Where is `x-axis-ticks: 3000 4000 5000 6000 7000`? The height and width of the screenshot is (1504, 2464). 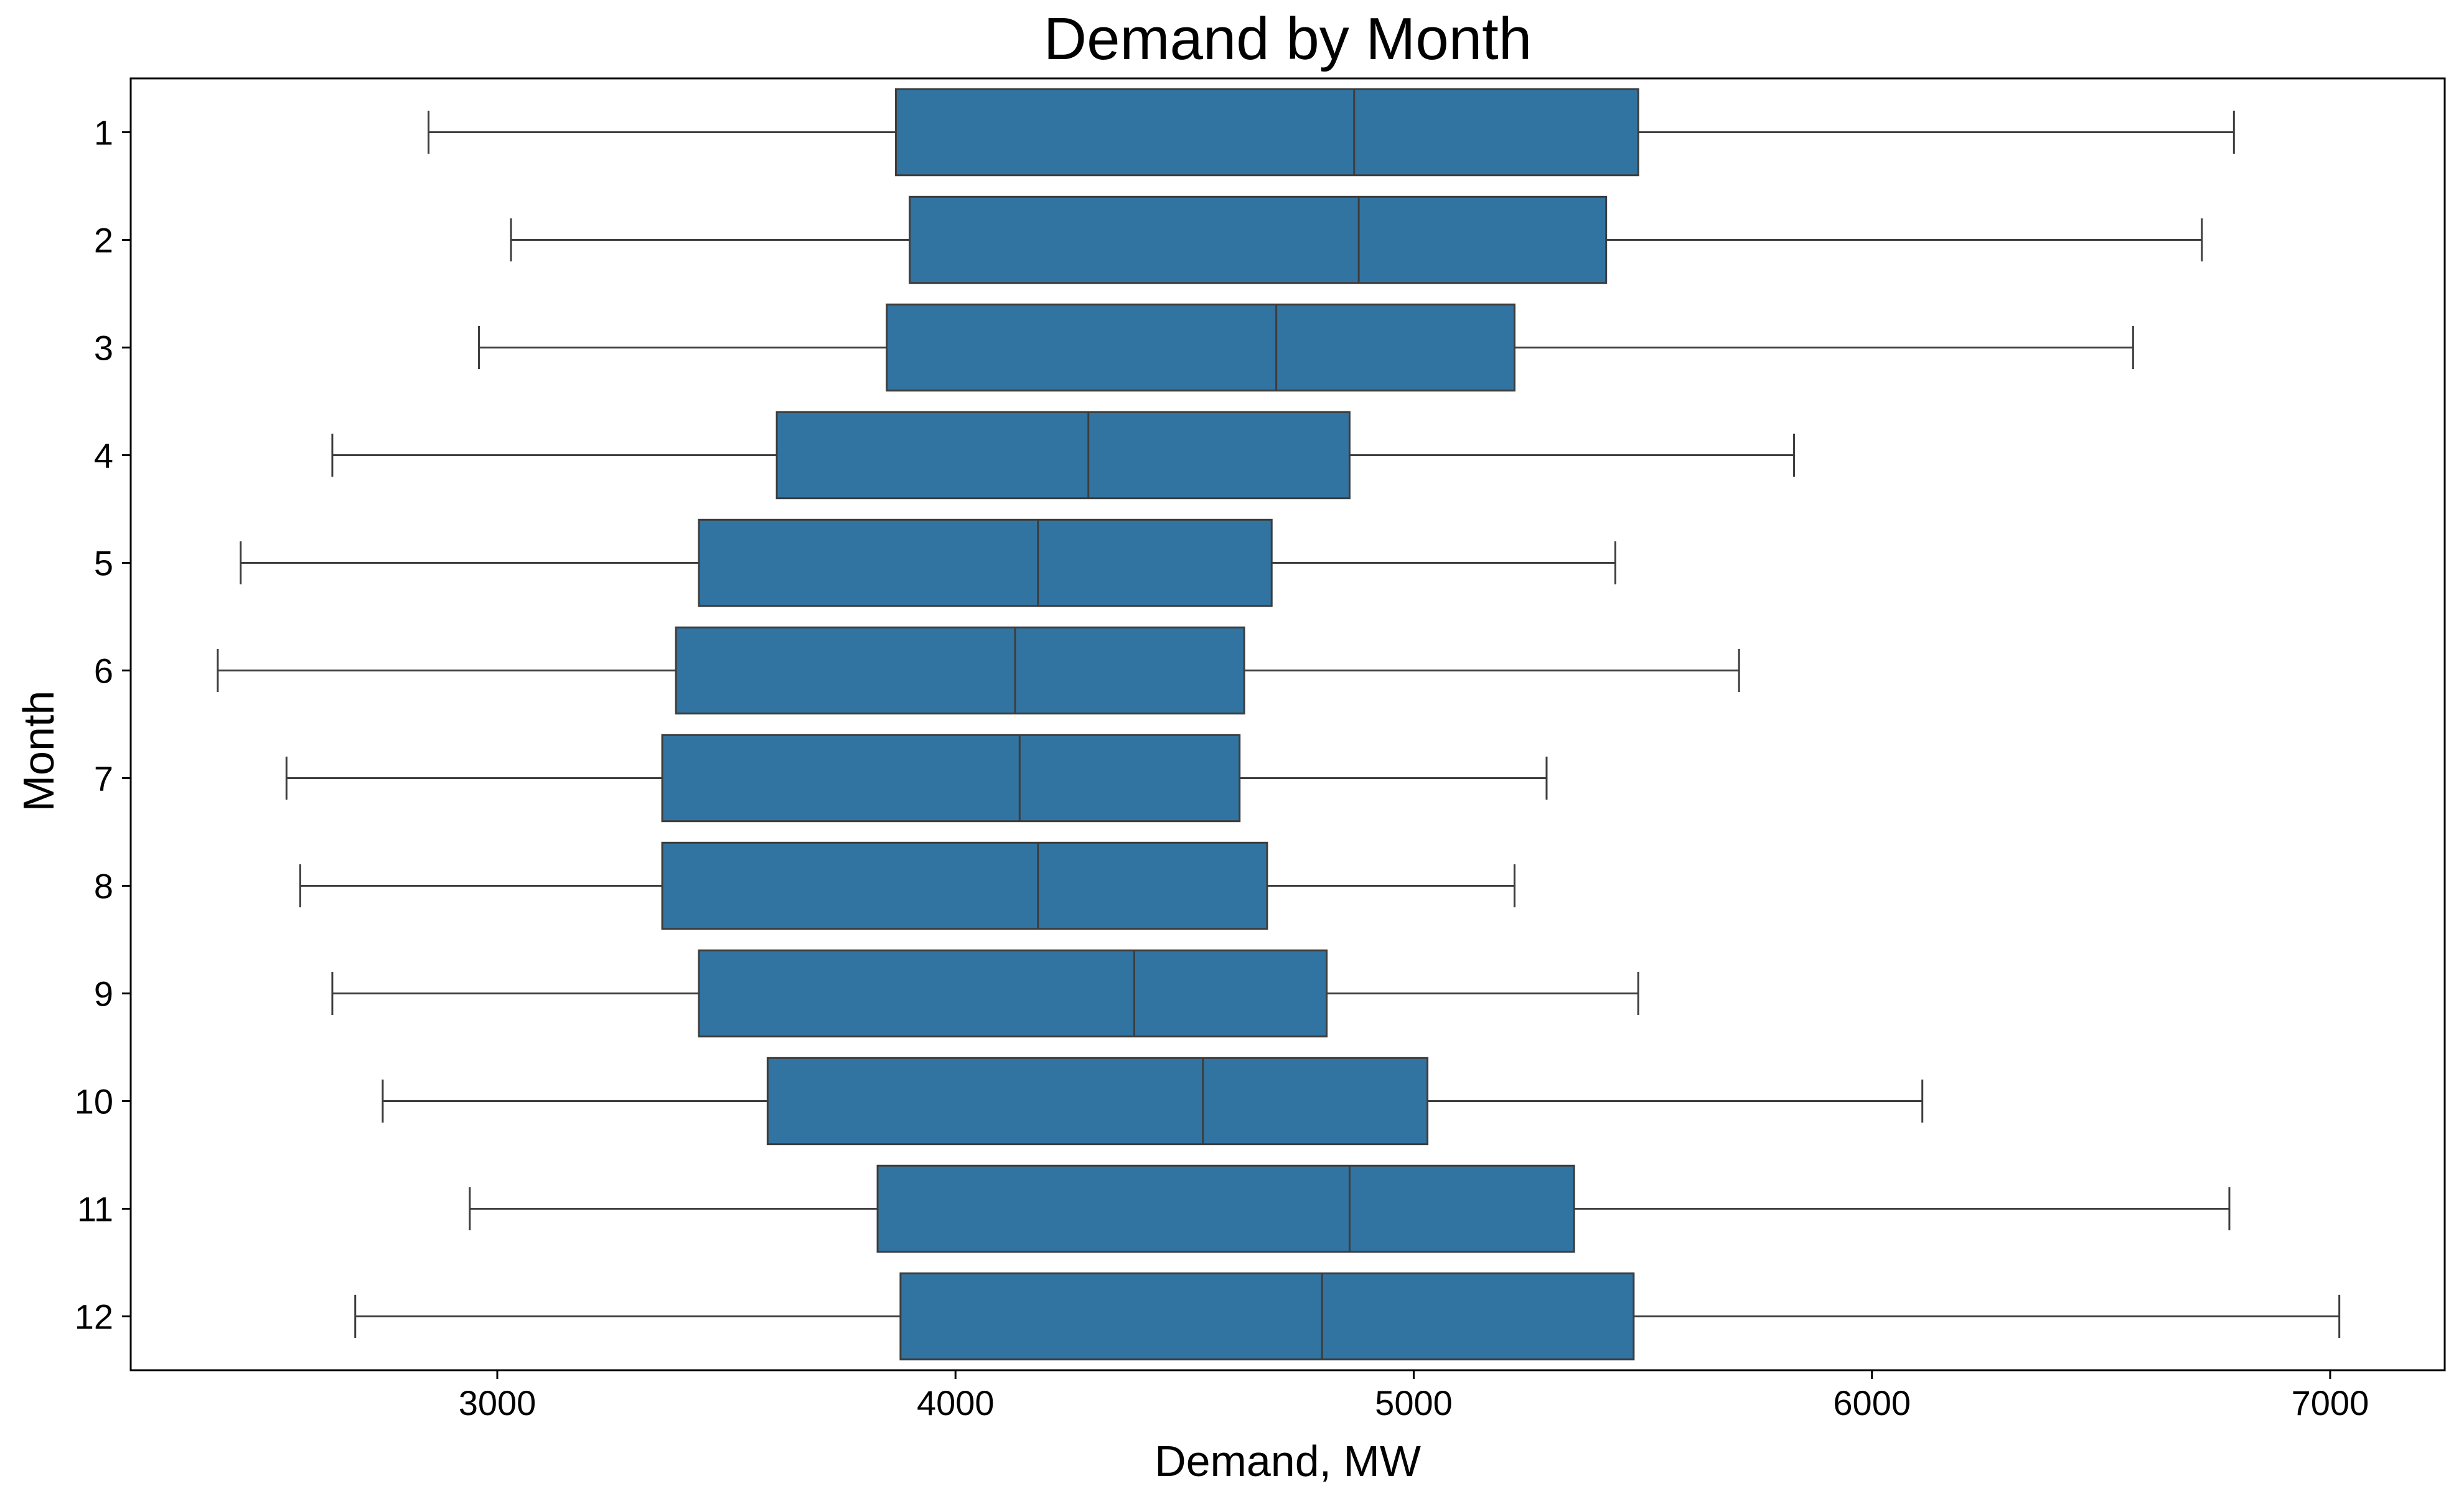 x-axis-ticks: 3000 4000 5000 6000 7000 is located at coordinates (1414, 1396).